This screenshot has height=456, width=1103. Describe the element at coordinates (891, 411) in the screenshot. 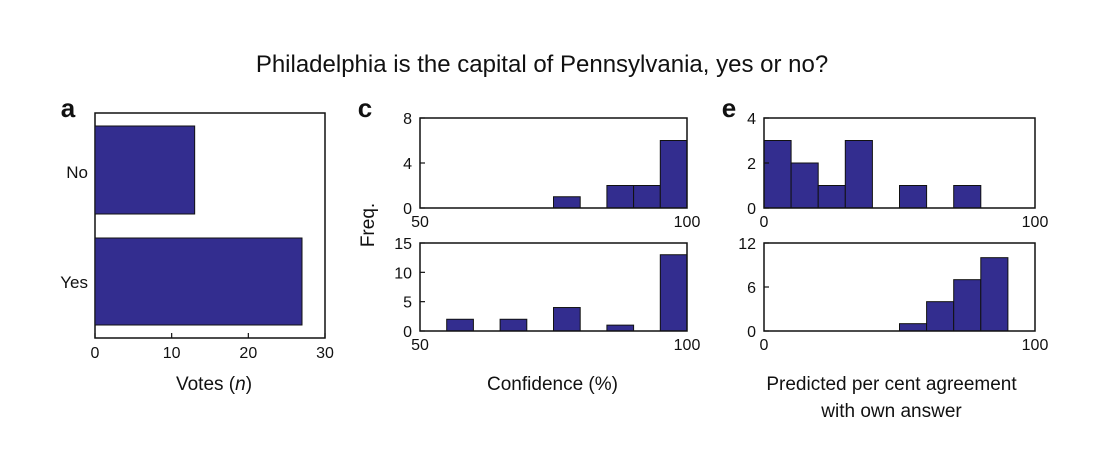

I see `x-axis-label: with own answer` at that location.